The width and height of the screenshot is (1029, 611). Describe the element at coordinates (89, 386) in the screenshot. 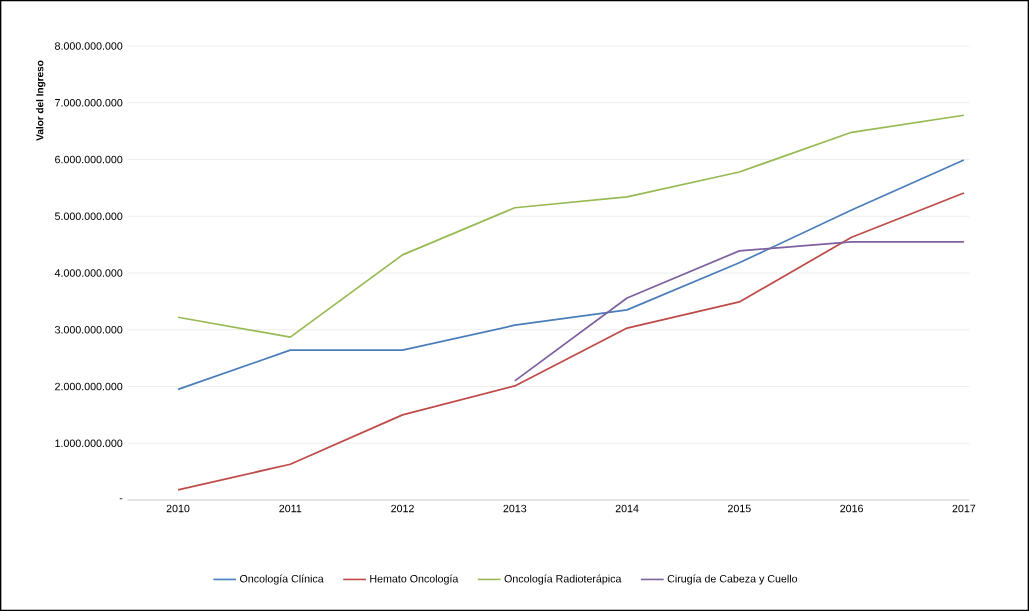

I see `y-tick-label: 2.000.000.000` at that location.